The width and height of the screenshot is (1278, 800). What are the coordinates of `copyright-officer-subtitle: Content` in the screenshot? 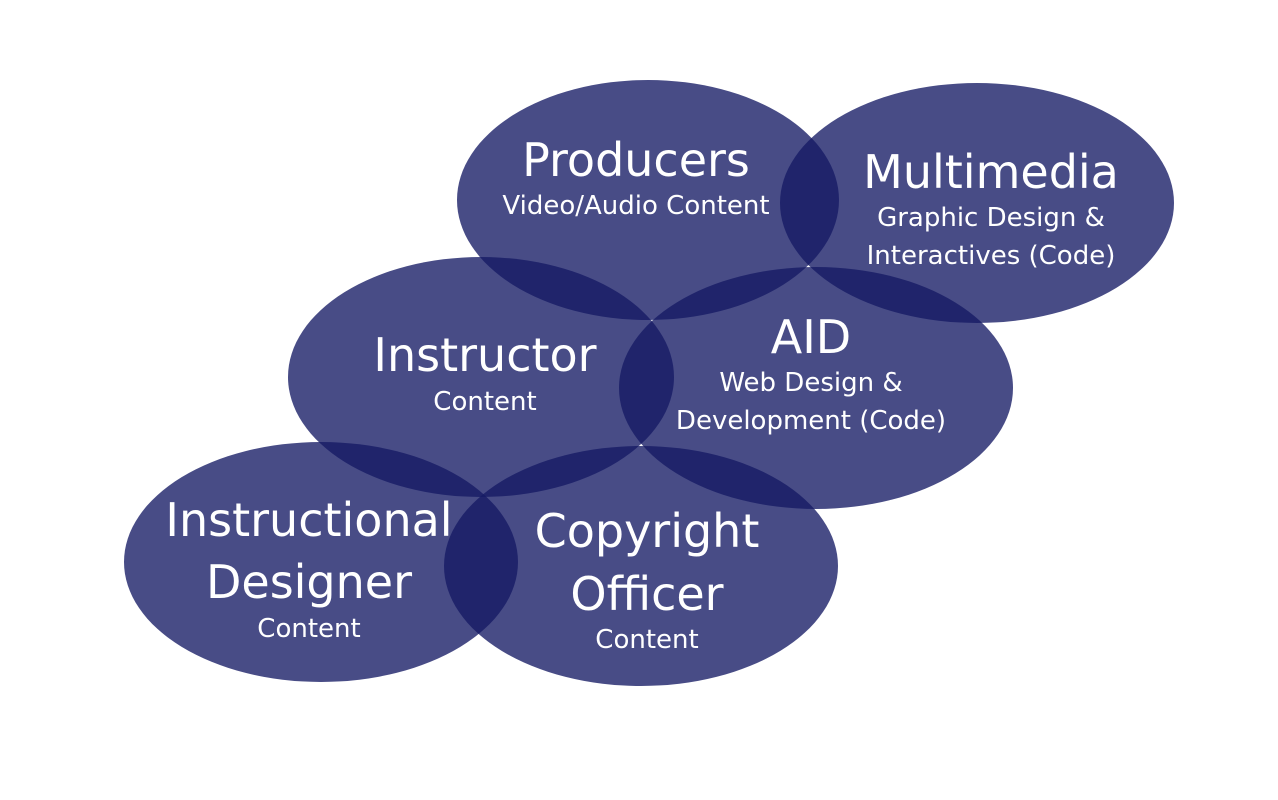 It's located at (646, 640).